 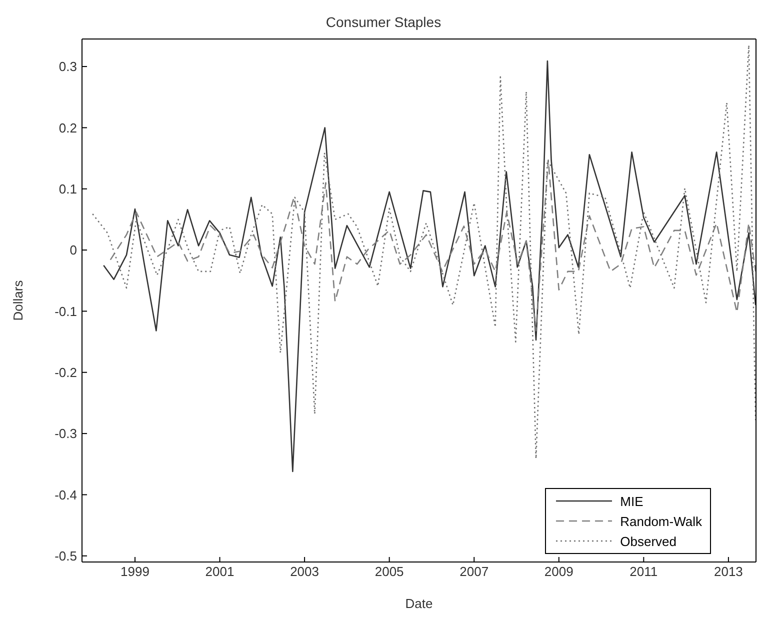 What do you see at coordinates (474, 572) in the screenshot?
I see `x-tick-label: 2007` at bounding box center [474, 572].